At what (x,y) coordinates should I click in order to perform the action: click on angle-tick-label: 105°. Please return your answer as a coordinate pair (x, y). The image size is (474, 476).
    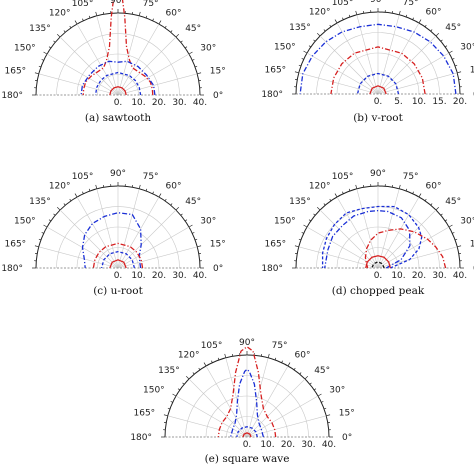
    Looking at the image, I should click on (212, 346).